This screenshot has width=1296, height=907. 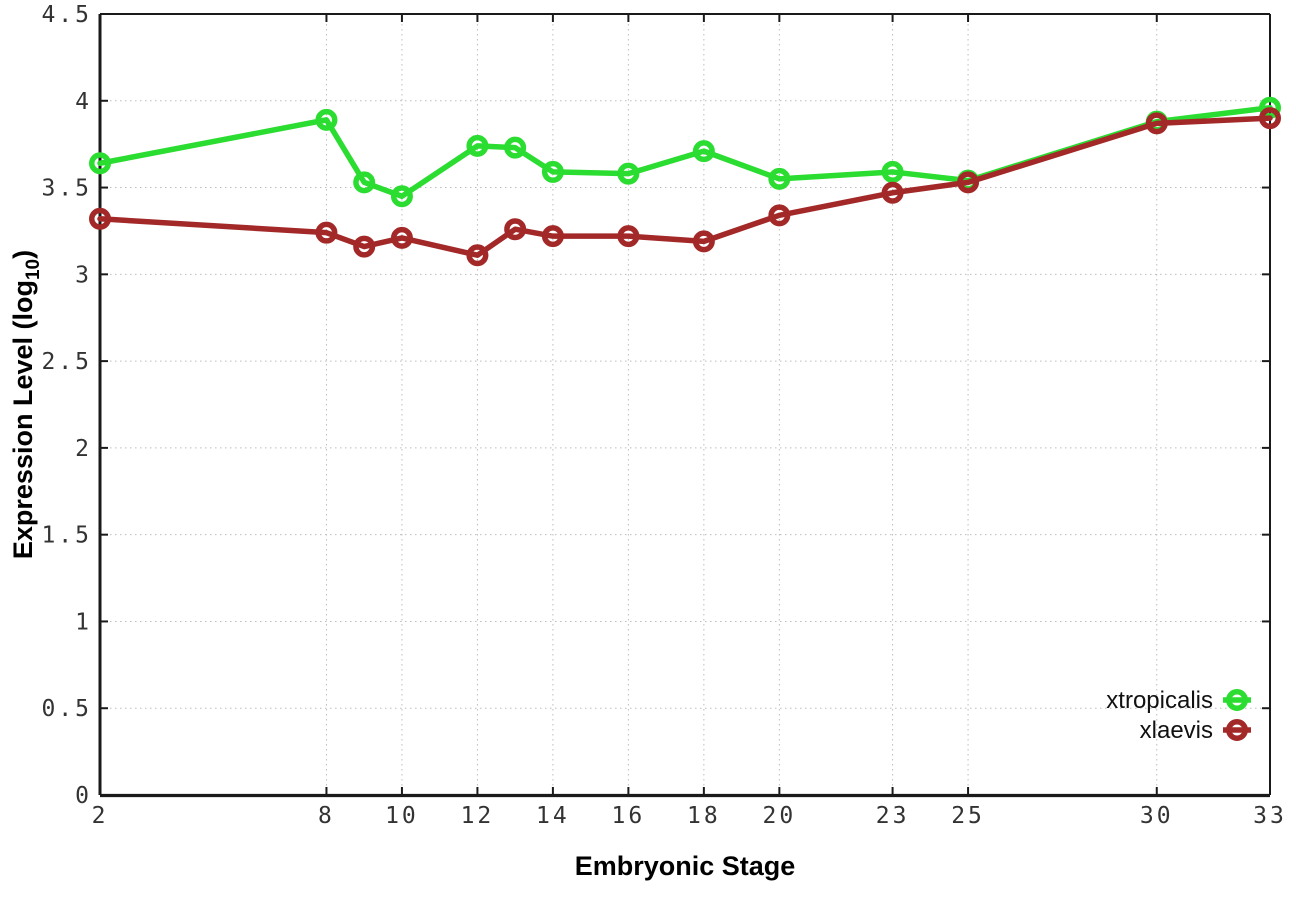 What do you see at coordinates (1157, 816) in the screenshot?
I see `x-tick-label: 30` at bounding box center [1157, 816].